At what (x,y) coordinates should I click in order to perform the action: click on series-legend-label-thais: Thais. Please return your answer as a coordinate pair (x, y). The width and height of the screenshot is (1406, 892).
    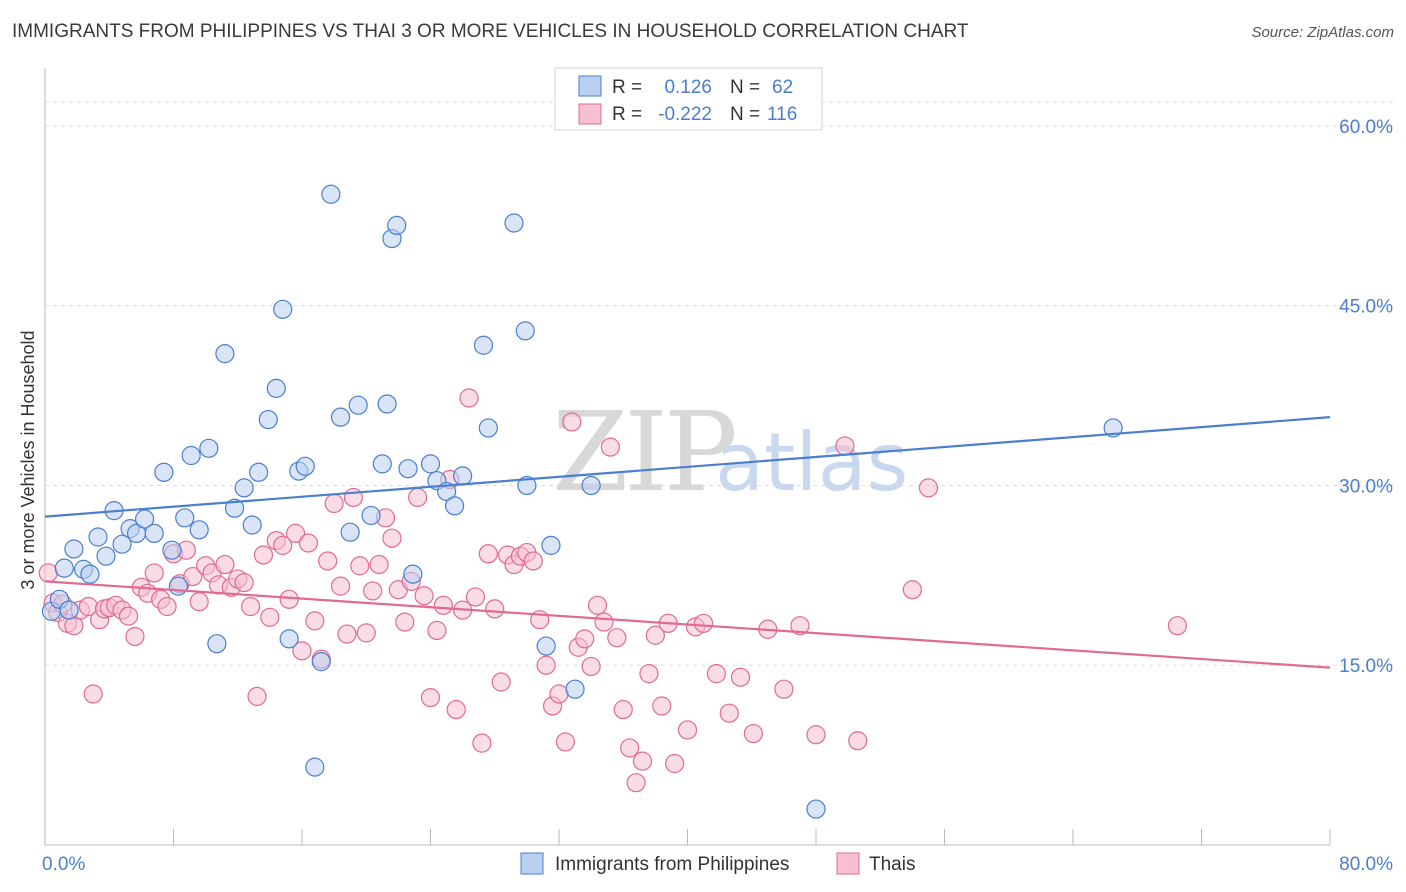
    Looking at the image, I should click on (892, 864).